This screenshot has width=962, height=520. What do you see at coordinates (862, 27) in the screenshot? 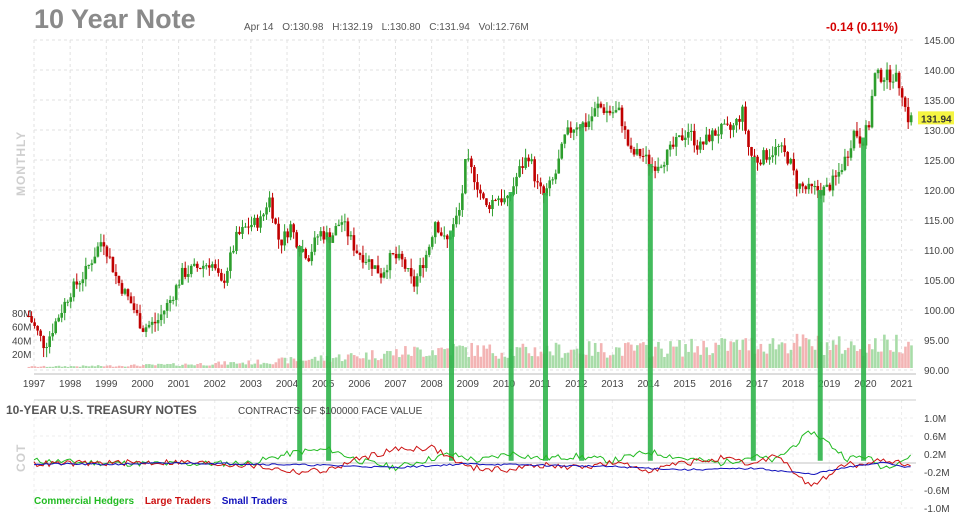
I see `price-change: -0.14 (0.11%)` at bounding box center [862, 27].